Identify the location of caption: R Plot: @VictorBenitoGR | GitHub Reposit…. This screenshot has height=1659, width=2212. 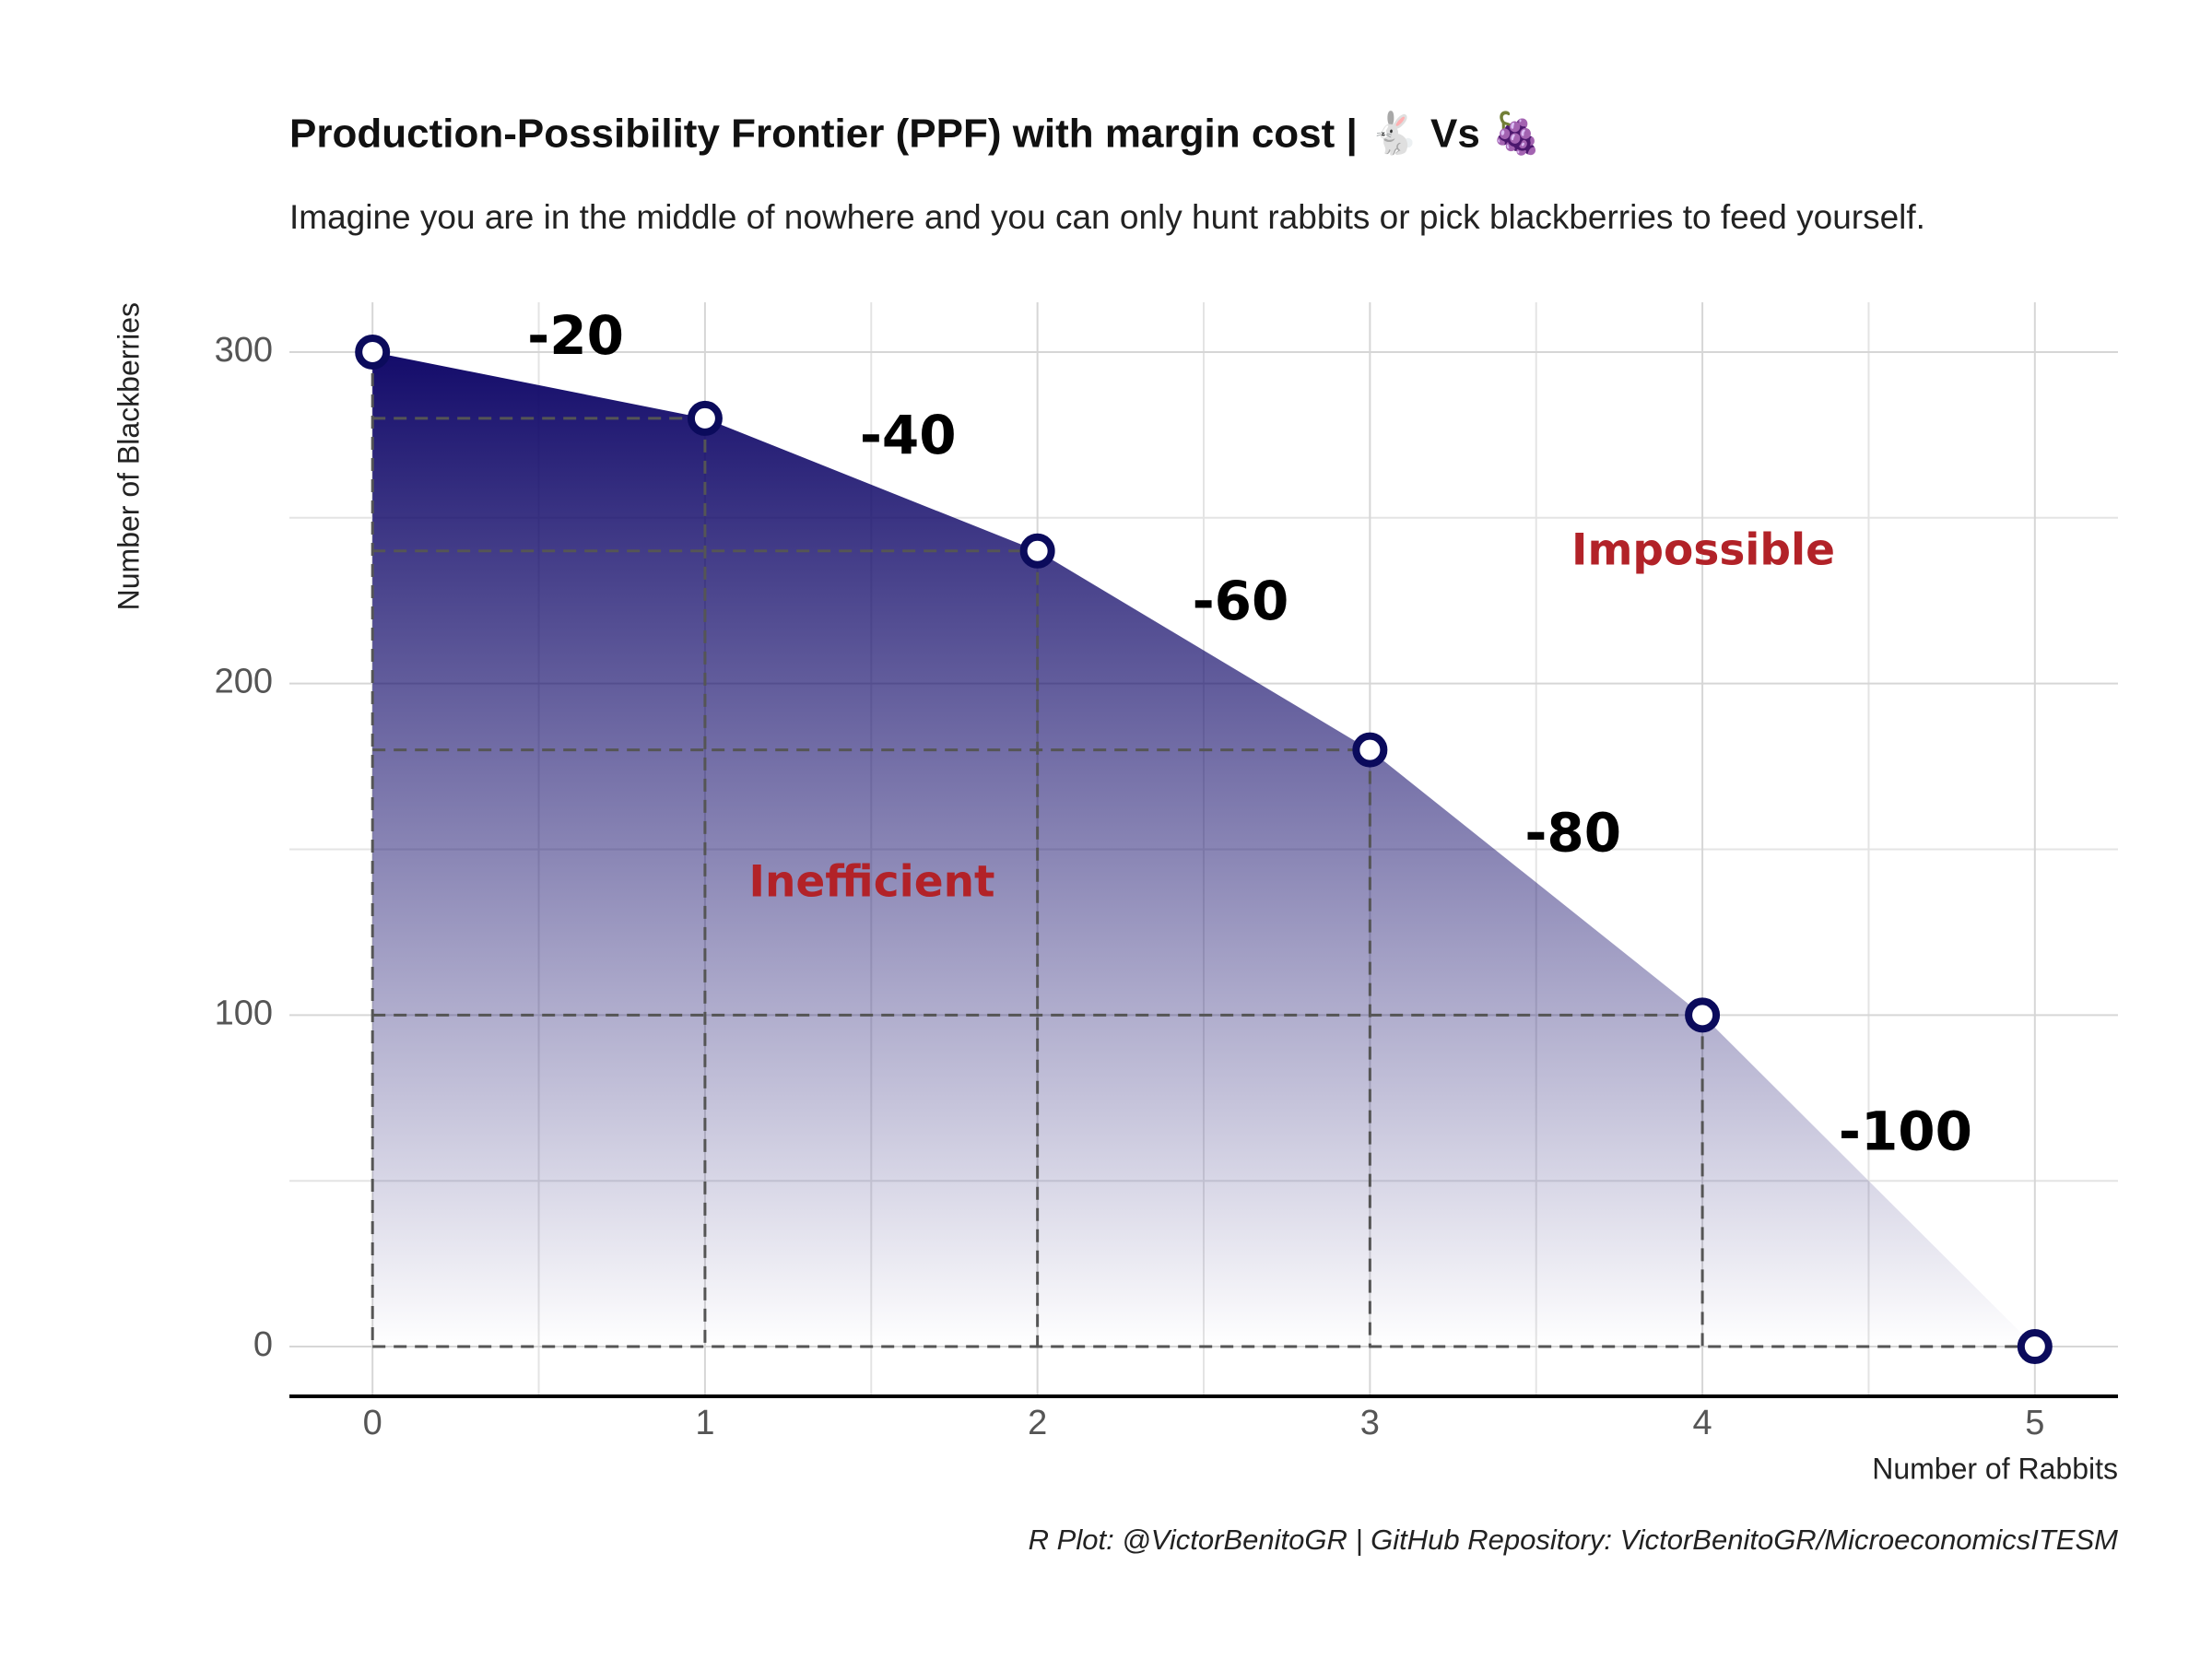
(1574, 1540).